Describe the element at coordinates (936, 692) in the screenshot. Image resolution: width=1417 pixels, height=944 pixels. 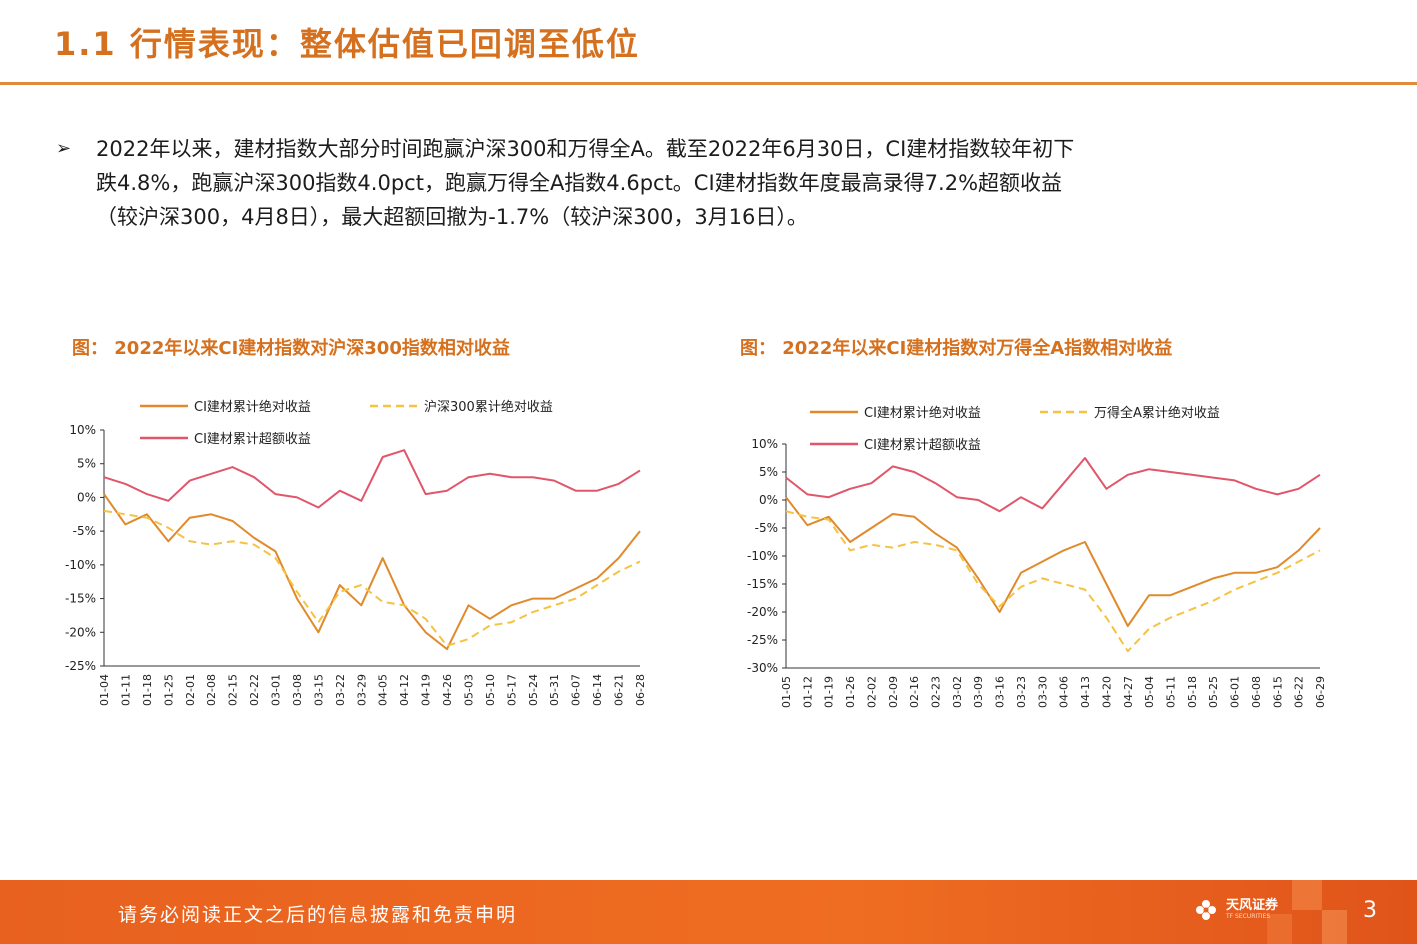
I see `x-tick-label: 02-23` at that location.